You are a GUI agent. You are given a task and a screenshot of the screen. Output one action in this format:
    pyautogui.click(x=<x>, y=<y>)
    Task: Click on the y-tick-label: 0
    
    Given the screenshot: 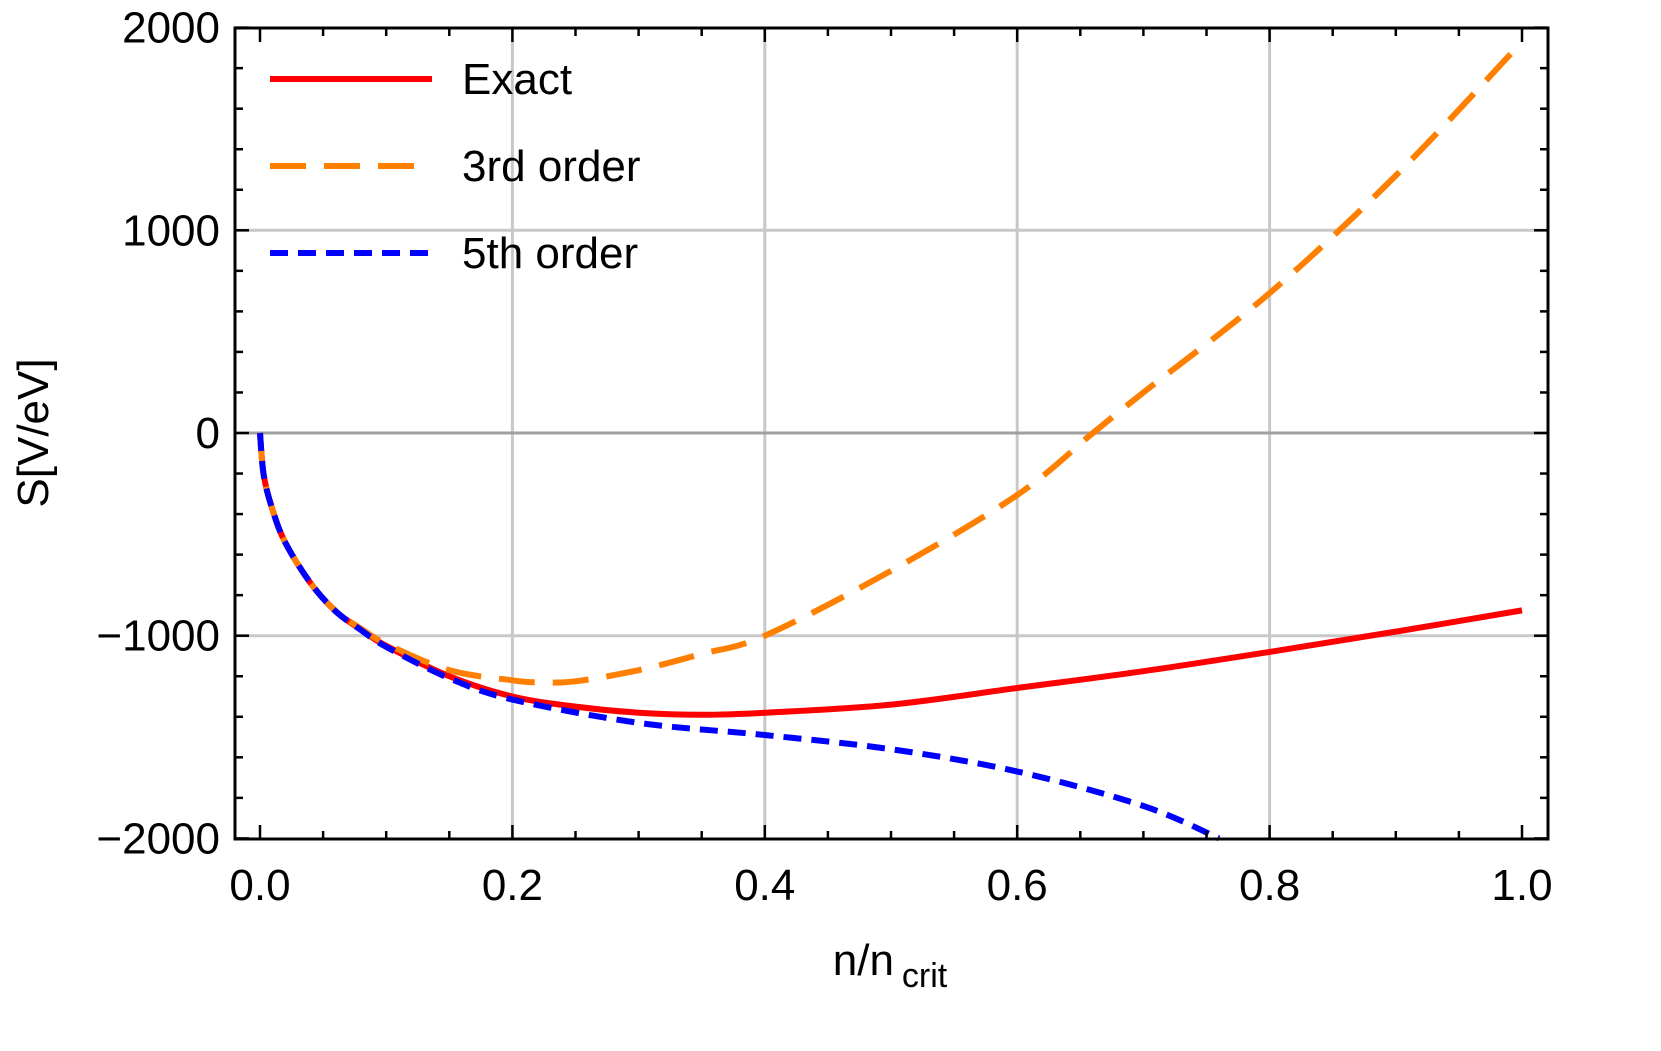 What is the action you would take?
    pyautogui.click(x=208, y=433)
    